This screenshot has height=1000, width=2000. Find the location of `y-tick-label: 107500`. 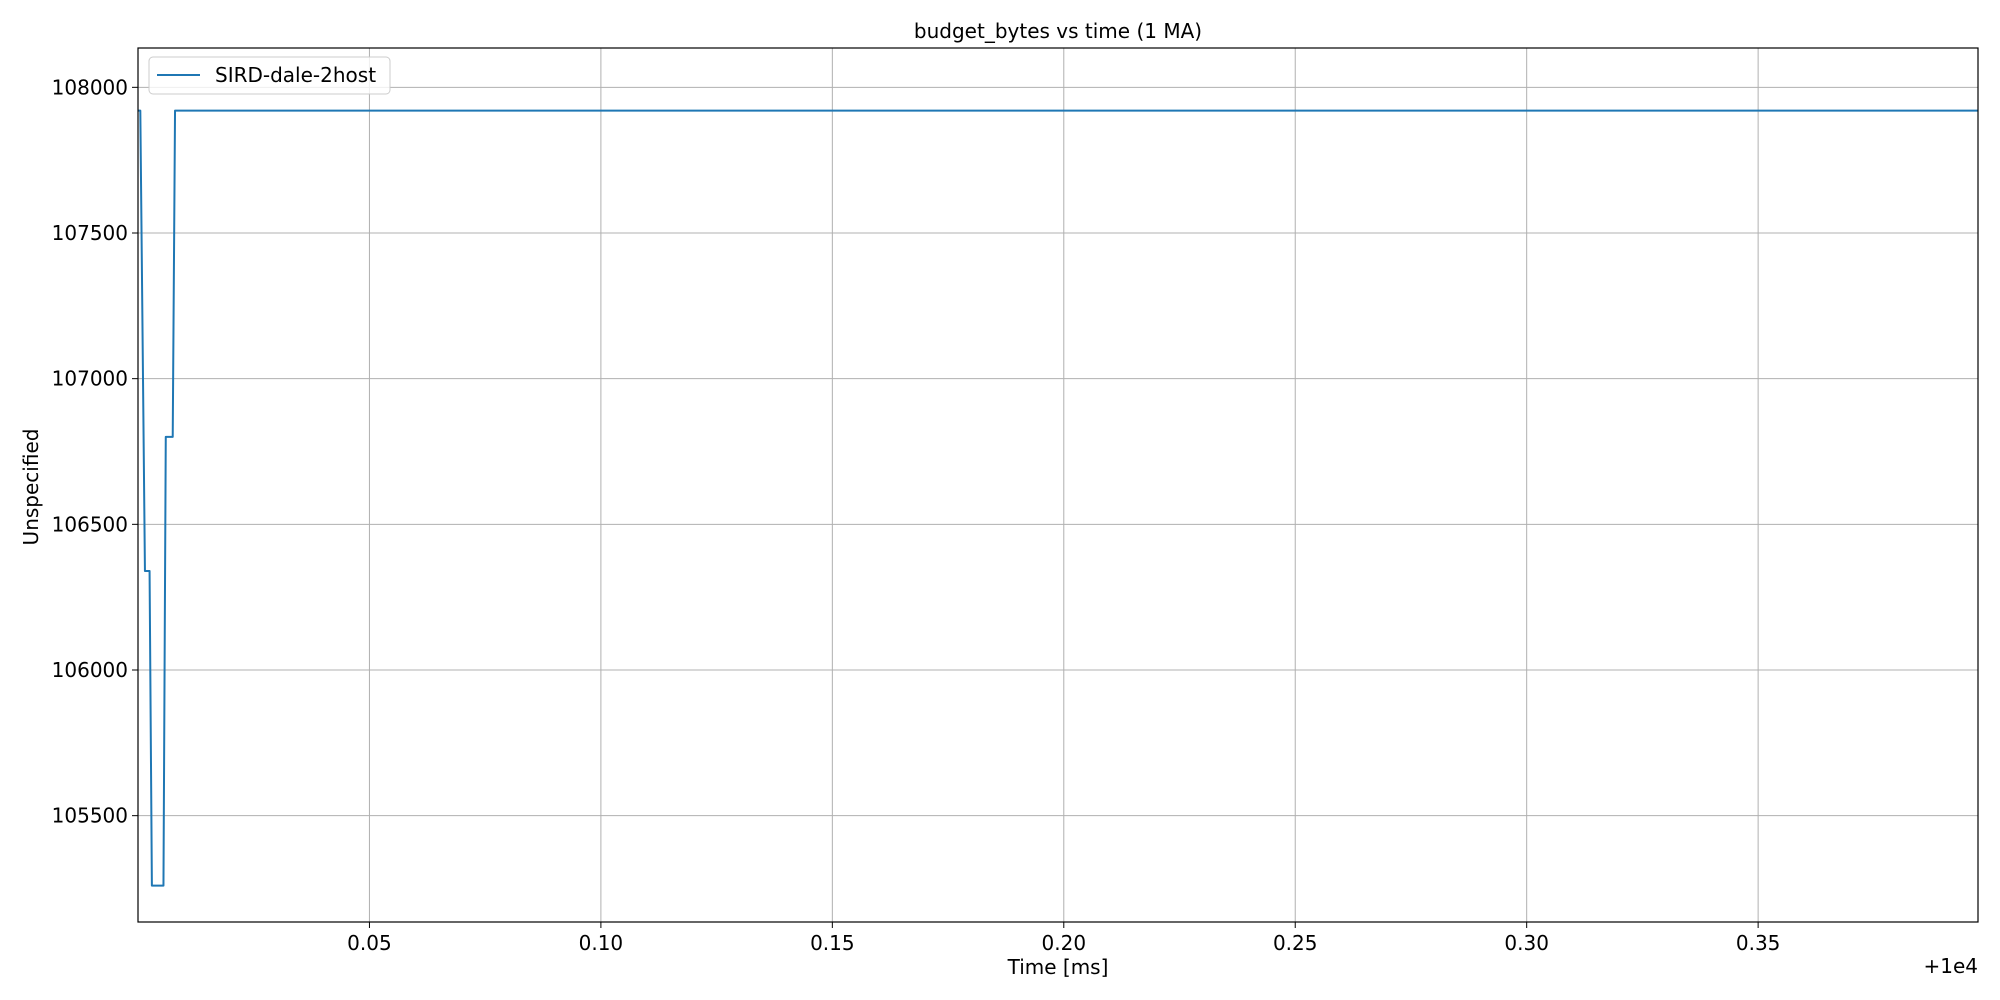

y-tick-label: 107500 is located at coordinates (90, 233).